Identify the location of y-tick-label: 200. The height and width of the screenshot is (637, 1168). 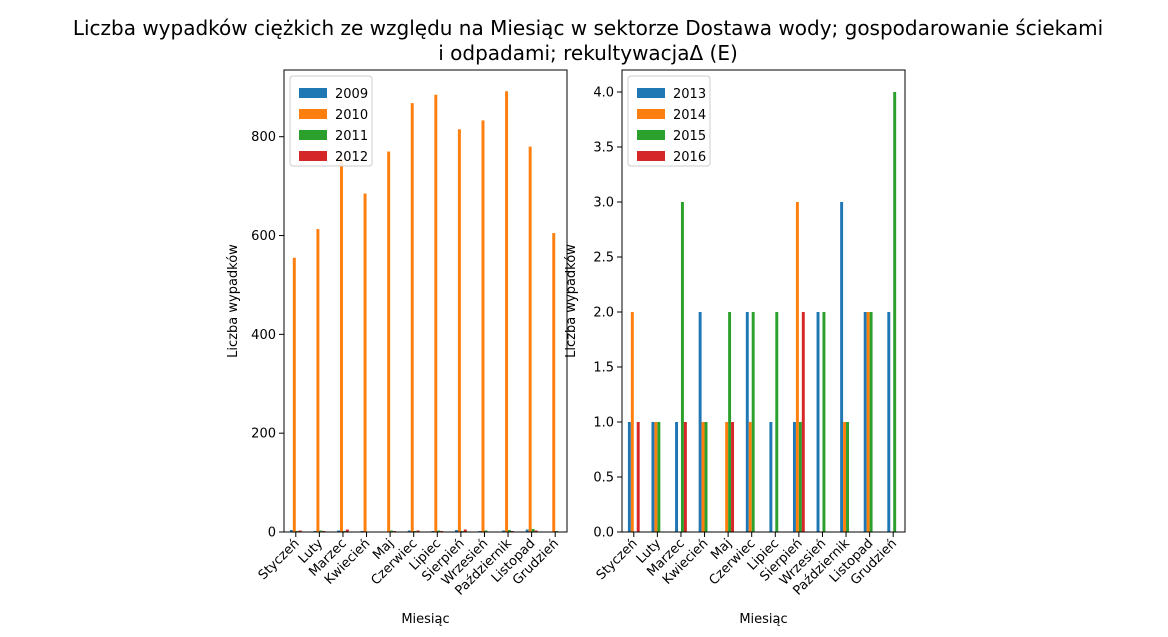
(263, 434).